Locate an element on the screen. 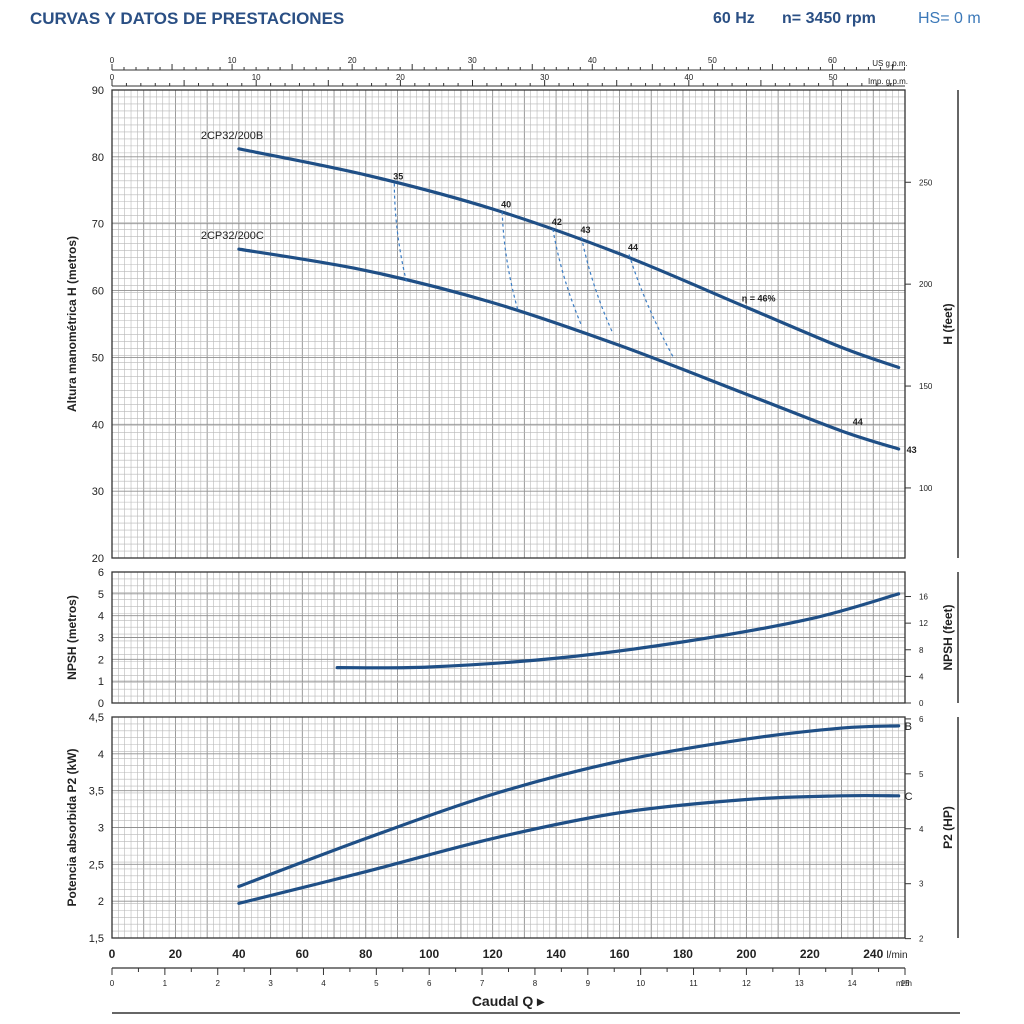  npsh-y-tick: 5 is located at coordinates (101, 595).